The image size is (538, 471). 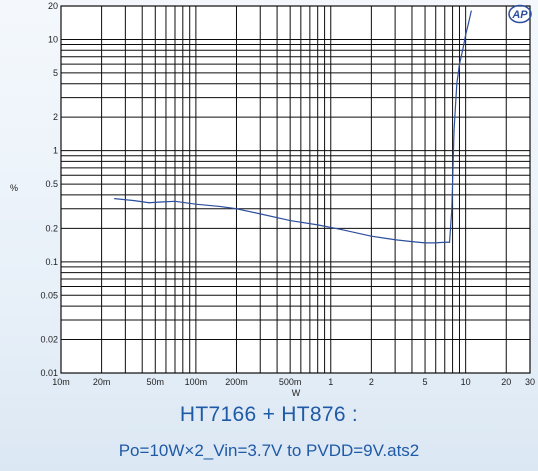 What do you see at coordinates (53, 39) in the screenshot?
I see `y-tick-label: 10` at bounding box center [53, 39].